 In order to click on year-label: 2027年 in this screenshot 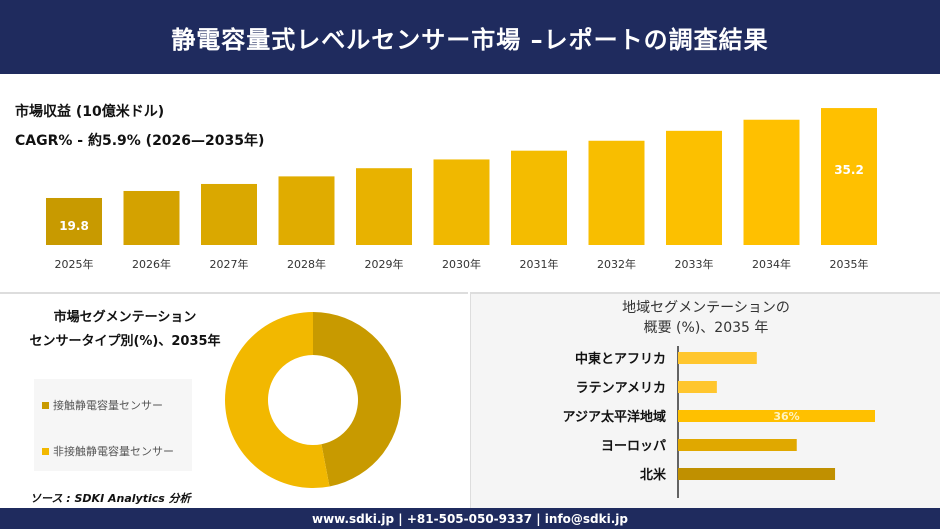, I will do `click(229, 264)`.